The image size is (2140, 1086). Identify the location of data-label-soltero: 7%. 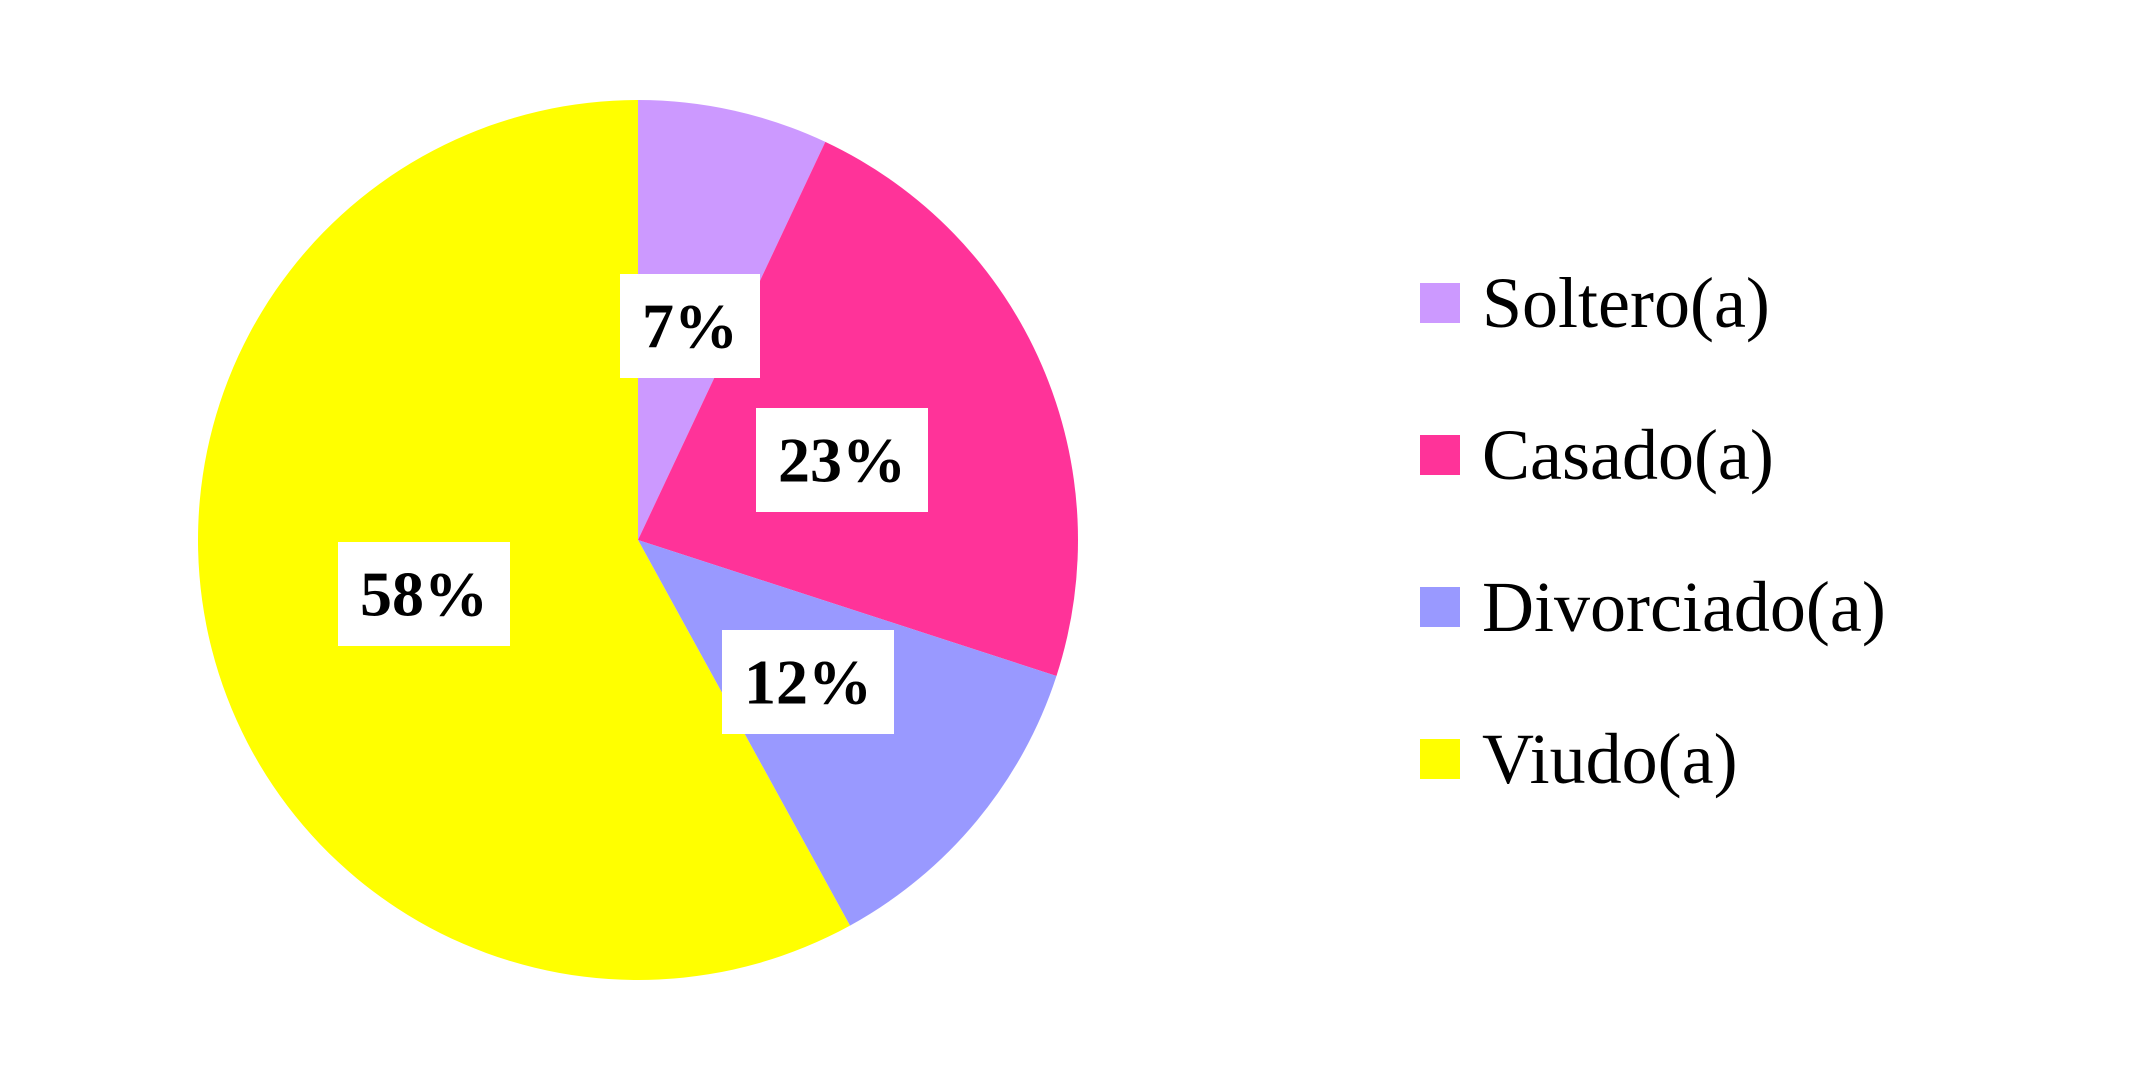
(690, 326).